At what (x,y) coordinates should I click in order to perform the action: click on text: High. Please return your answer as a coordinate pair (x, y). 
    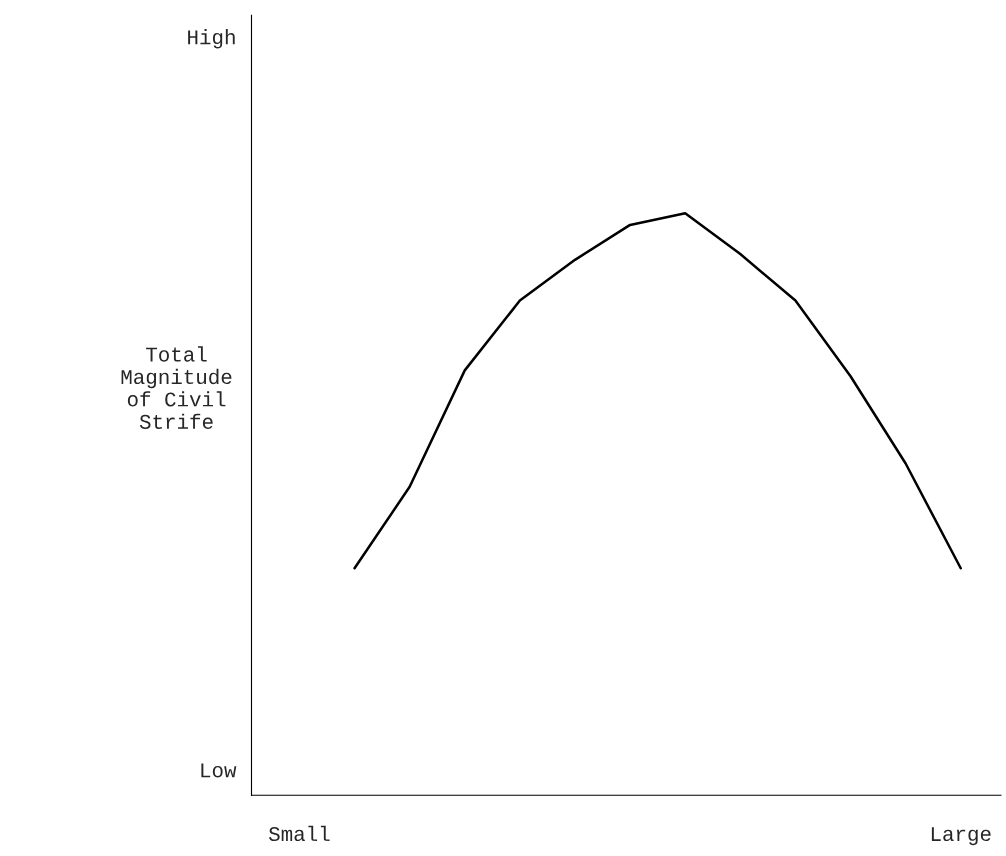
    Looking at the image, I should click on (211, 39).